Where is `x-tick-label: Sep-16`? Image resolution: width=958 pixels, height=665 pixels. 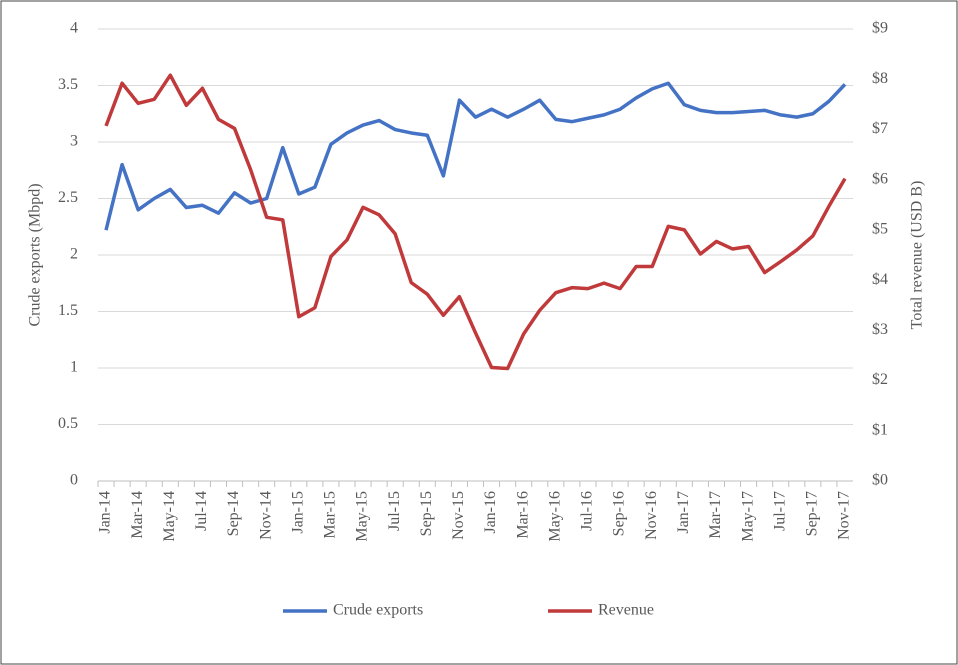 x-tick-label: Sep-16 is located at coordinates (619, 513).